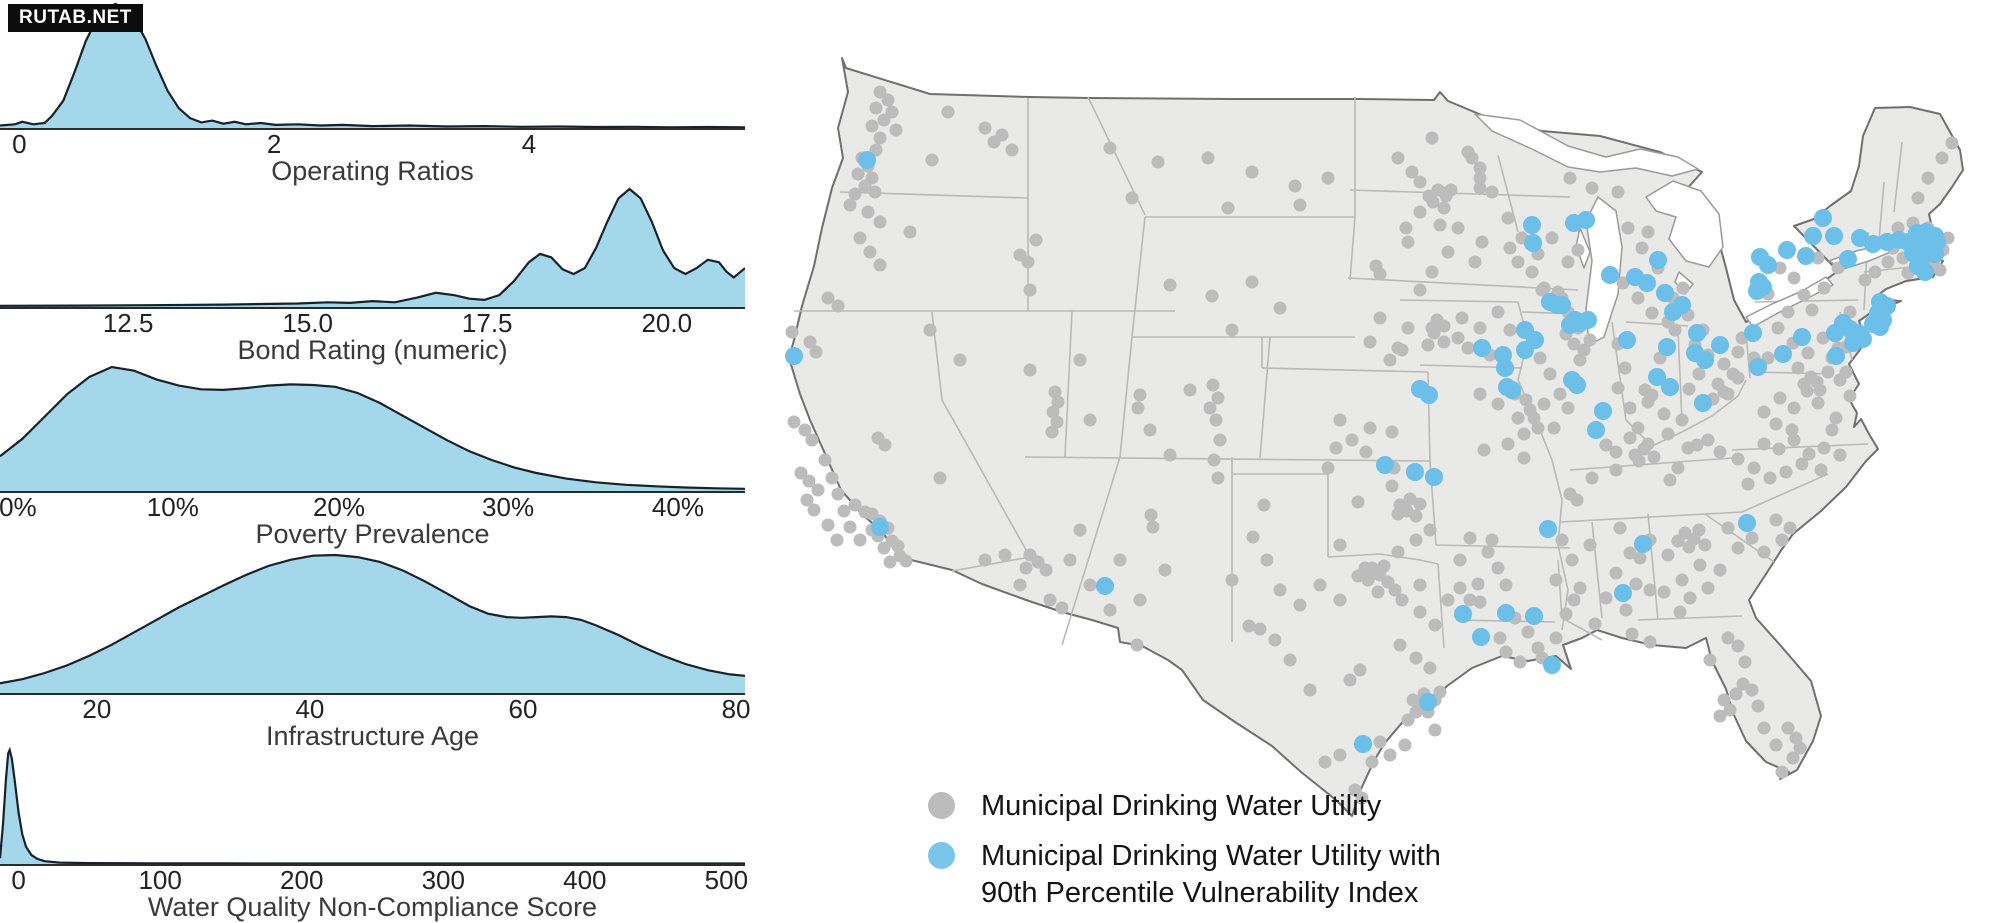 The width and height of the screenshot is (2000, 923). Describe the element at coordinates (487, 323) in the screenshot. I see `tick-label: 17.5` at that location.